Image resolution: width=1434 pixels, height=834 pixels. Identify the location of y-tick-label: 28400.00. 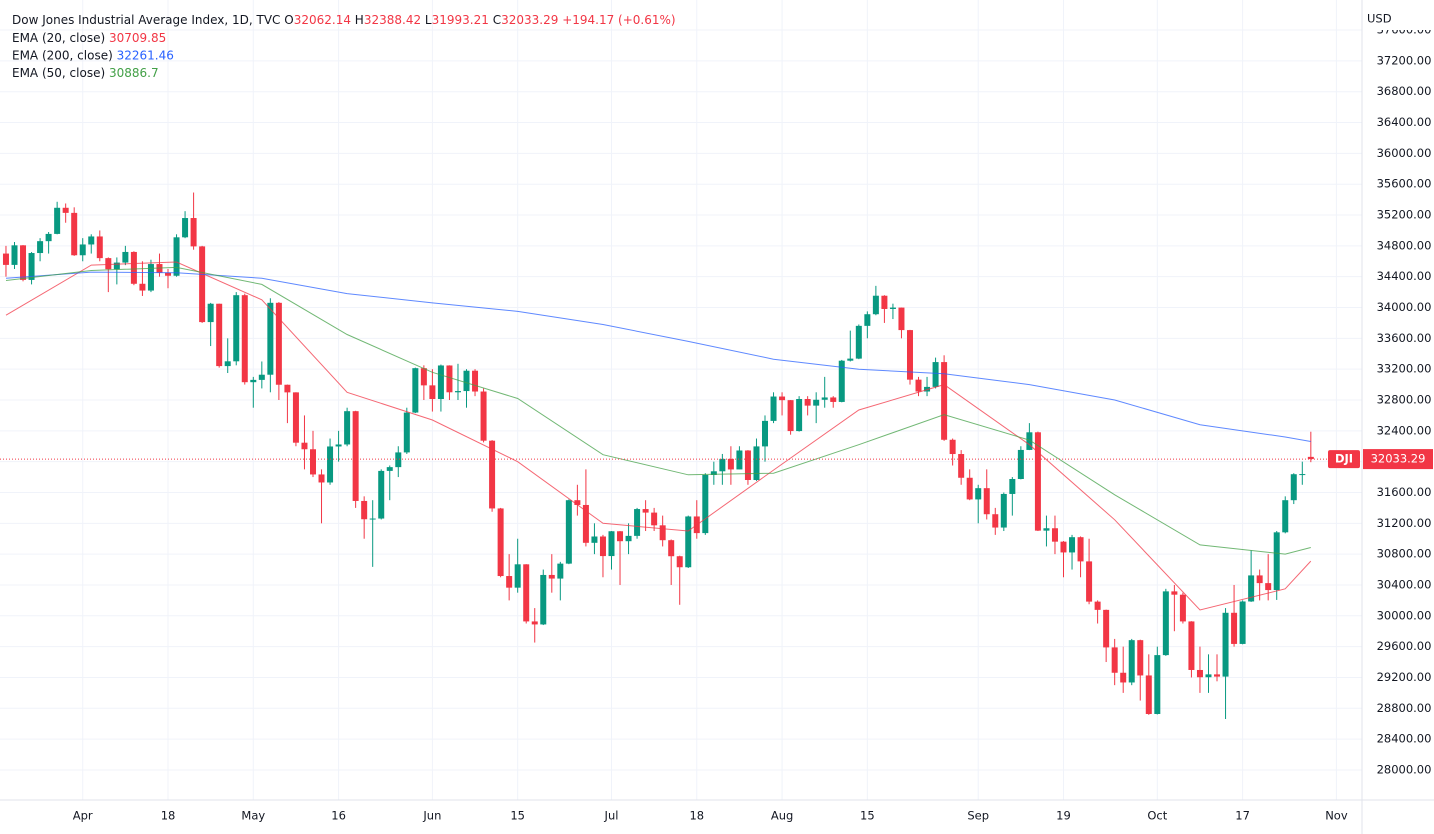
(1404, 739).